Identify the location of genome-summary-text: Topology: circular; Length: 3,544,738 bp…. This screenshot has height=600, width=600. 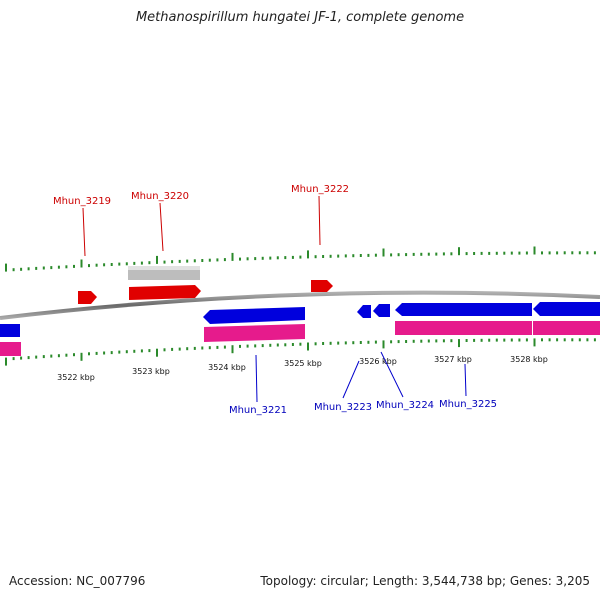
(425, 581).